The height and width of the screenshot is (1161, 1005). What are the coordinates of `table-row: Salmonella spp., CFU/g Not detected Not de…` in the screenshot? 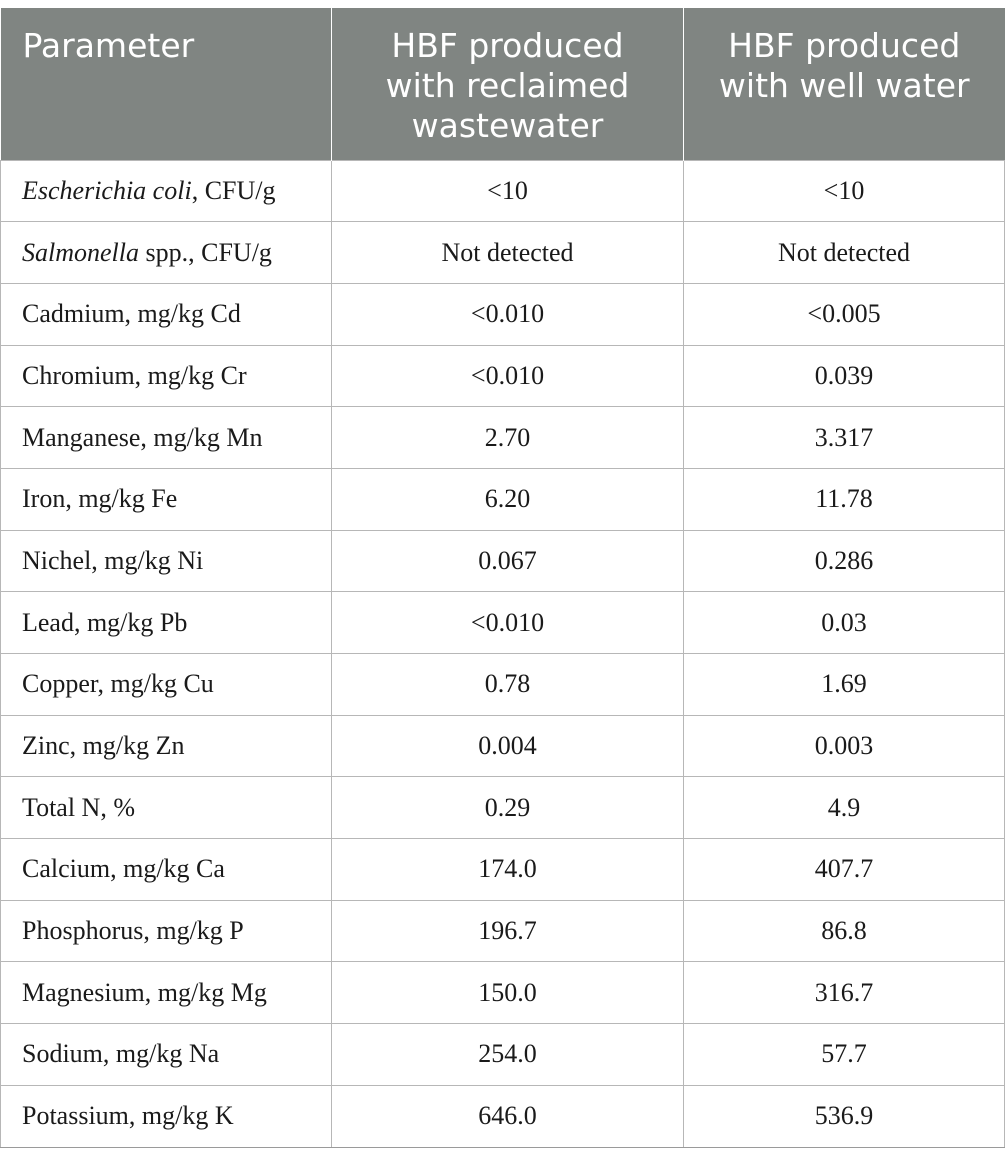 It's located at (502, 252).